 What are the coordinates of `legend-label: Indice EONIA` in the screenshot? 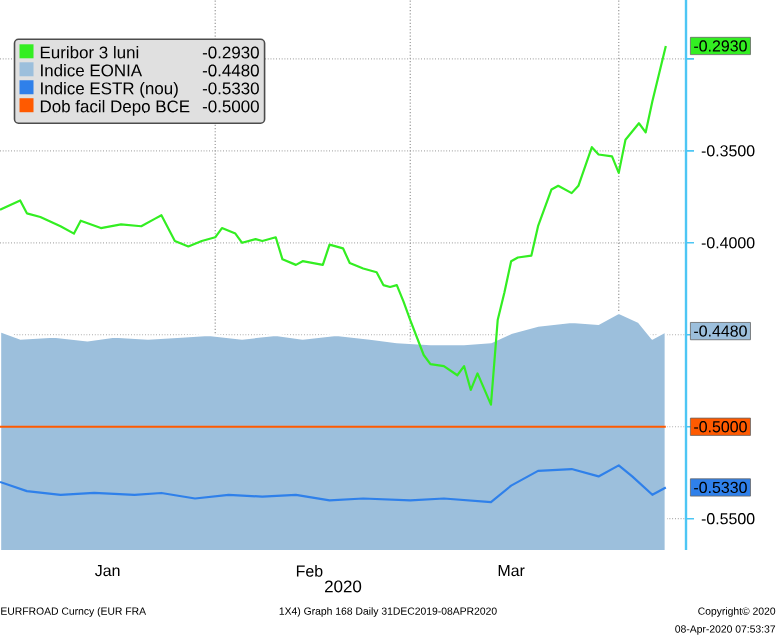 It's located at (92, 70).